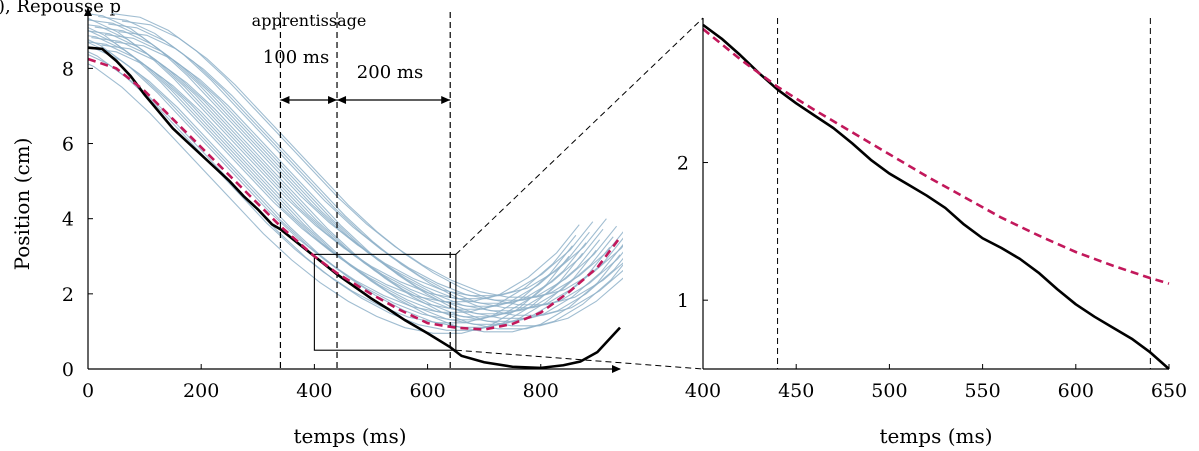  What do you see at coordinates (889, 391) in the screenshot?
I see `x-tick-label: 500` at bounding box center [889, 391].